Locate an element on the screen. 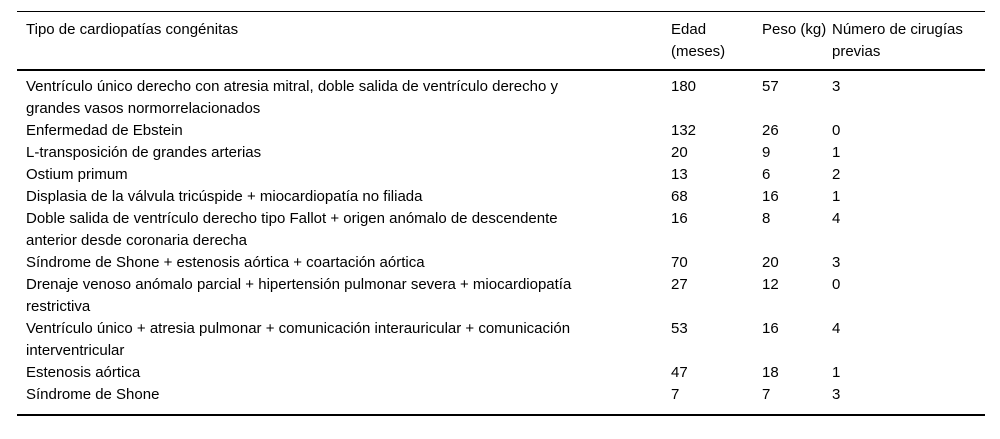  cell-tipo: Ostium primum is located at coordinates (77, 174).